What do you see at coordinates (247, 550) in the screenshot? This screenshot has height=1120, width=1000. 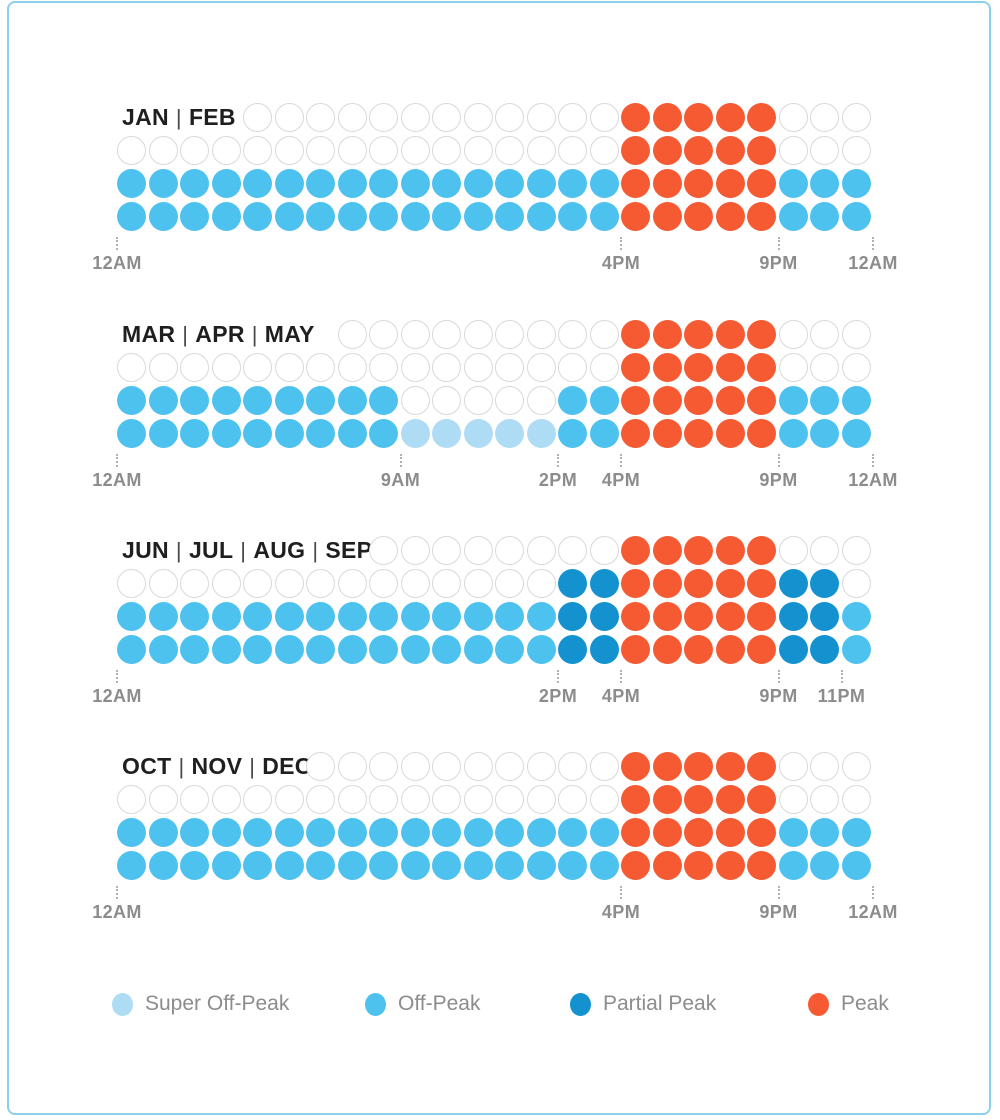 I see `section-title-jun-jul-aug-sep: JUN | JUL | AUG | SEP` at bounding box center [247, 550].